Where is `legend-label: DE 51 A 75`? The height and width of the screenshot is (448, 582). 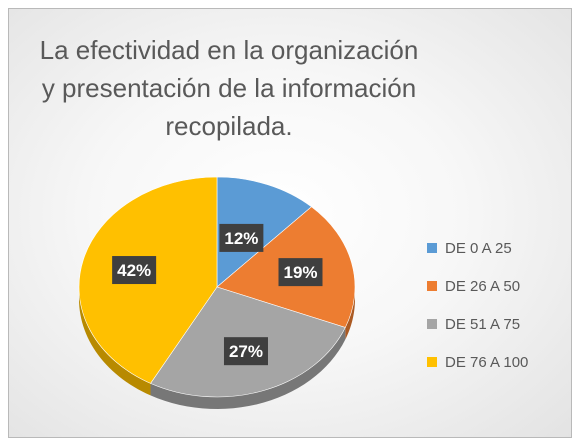
legend-label: DE 51 A 75 is located at coordinates (483, 324).